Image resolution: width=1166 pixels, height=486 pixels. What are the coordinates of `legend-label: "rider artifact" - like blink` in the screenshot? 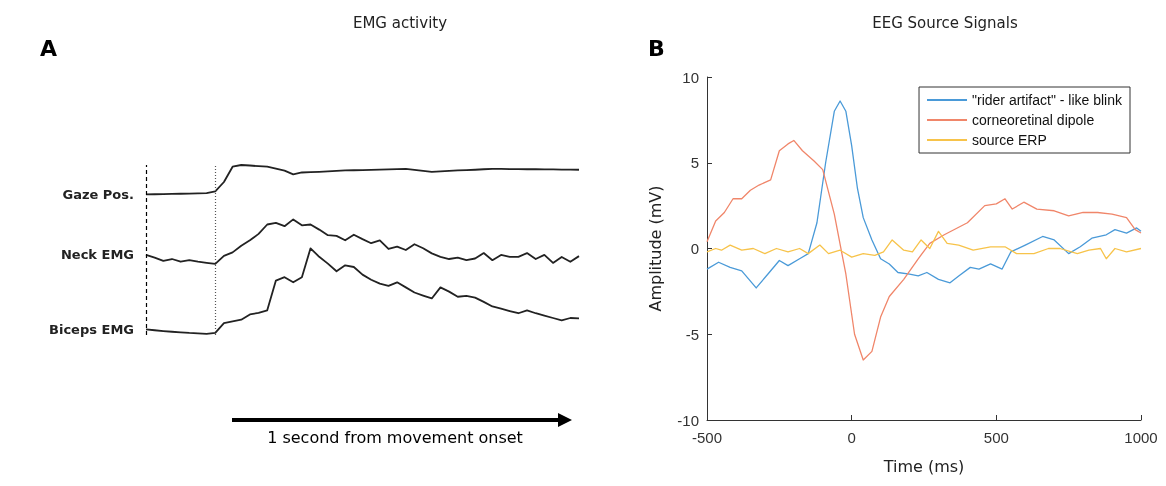 It's located at (1047, 100).